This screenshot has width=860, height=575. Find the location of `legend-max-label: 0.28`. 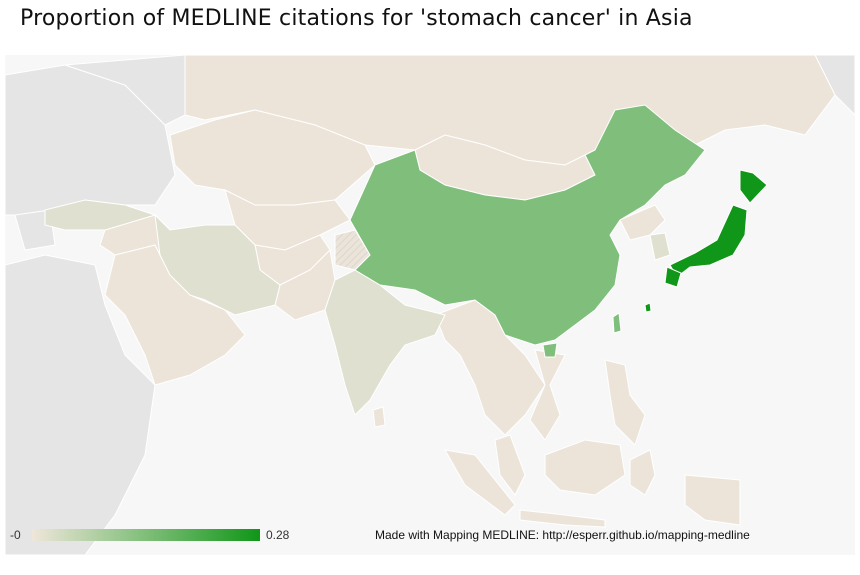

legend-max-label: 0.28 is located at coordinates (278, 535).